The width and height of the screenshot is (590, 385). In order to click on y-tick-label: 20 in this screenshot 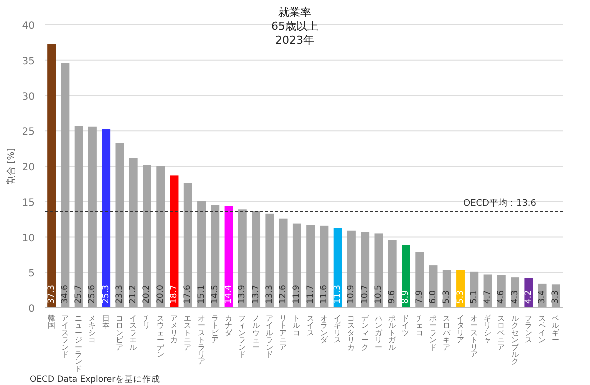, I will do `click(28, 168)`.